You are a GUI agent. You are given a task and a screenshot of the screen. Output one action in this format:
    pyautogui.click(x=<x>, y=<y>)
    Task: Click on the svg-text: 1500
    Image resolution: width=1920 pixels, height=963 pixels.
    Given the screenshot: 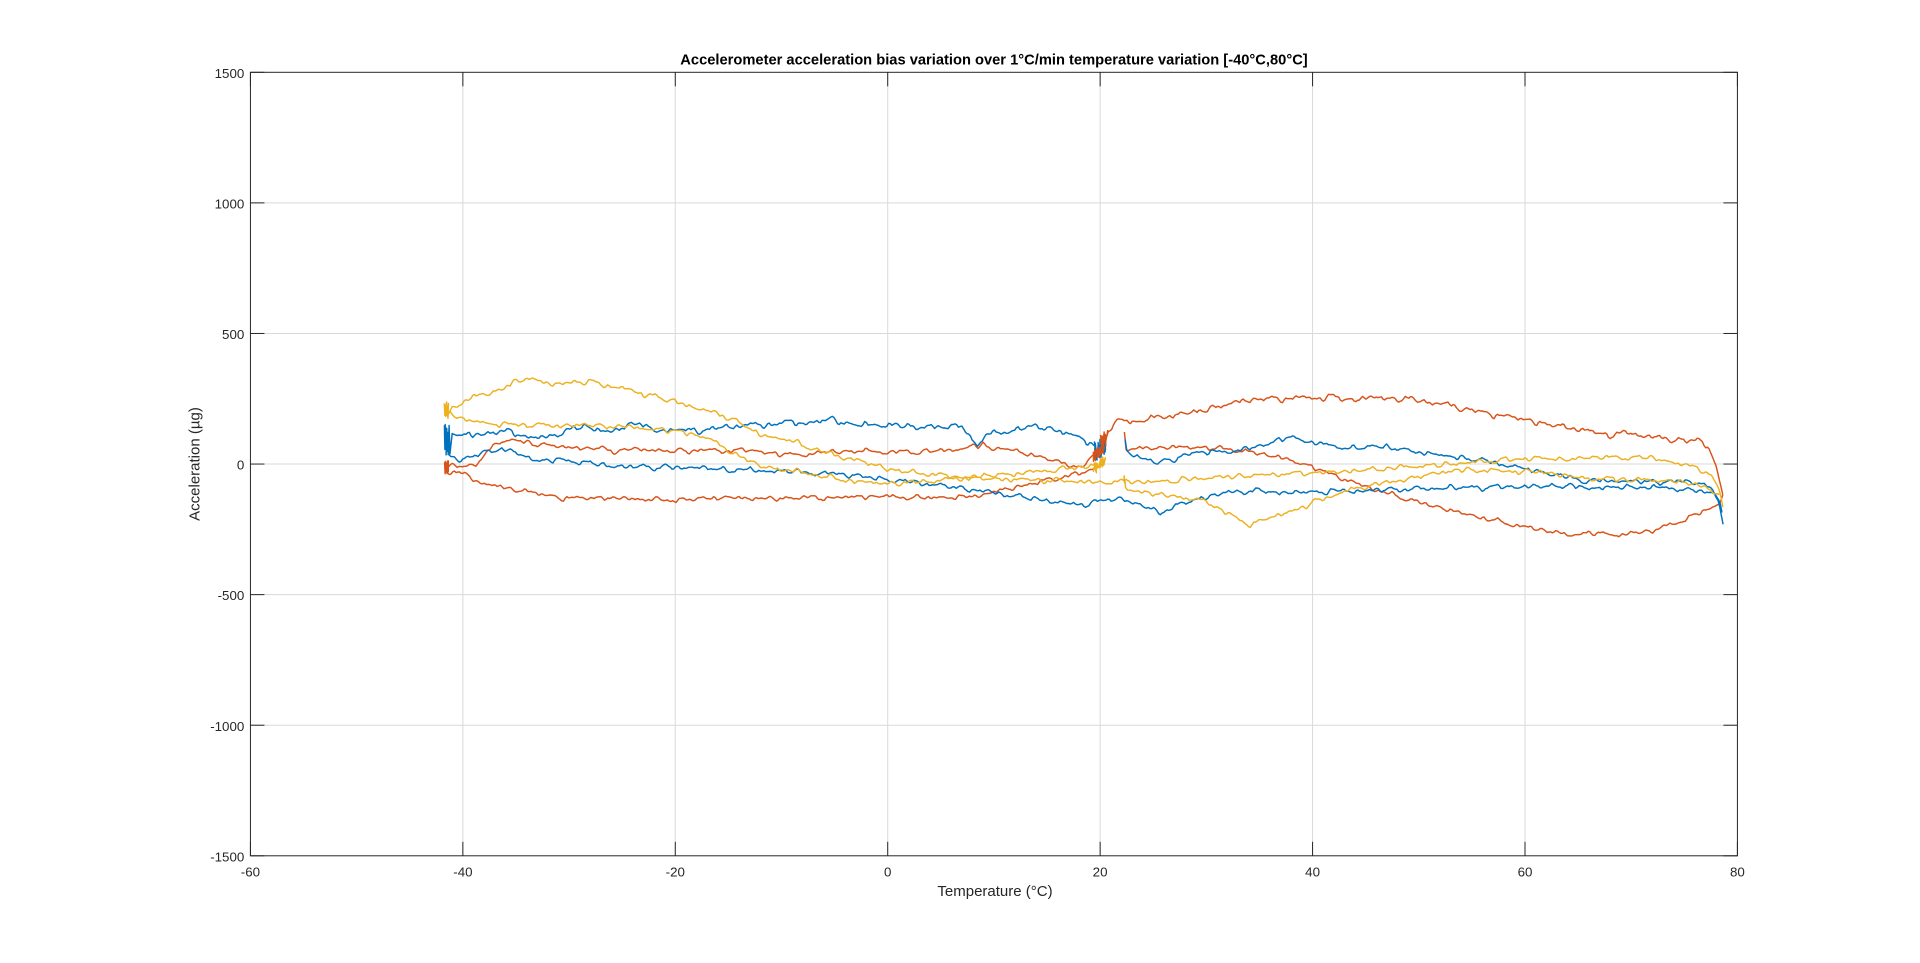 What is the action you would take?
    pyautogui.click(x=230, y=73)
    